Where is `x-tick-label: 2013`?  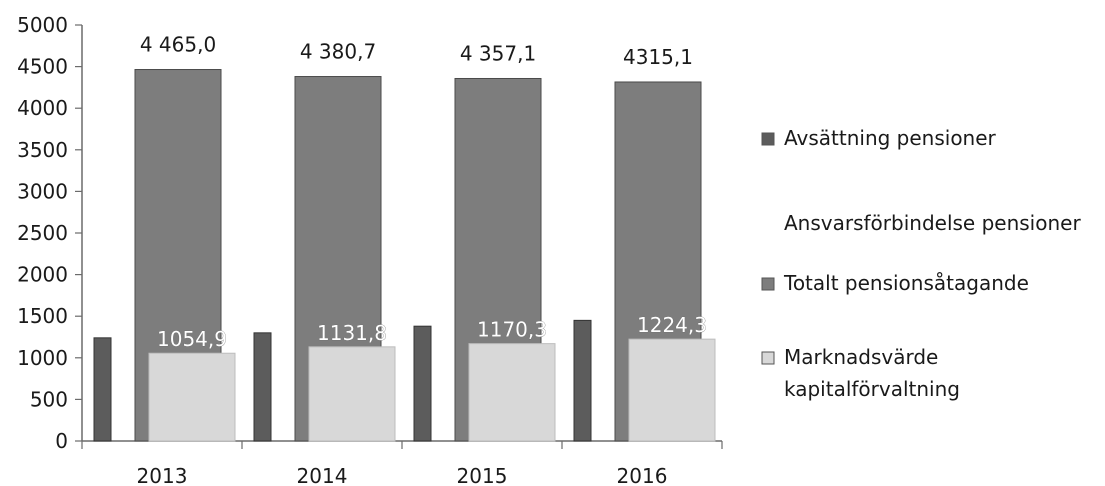
x-tick-label: 2013 is located at coordinates (162, 475).